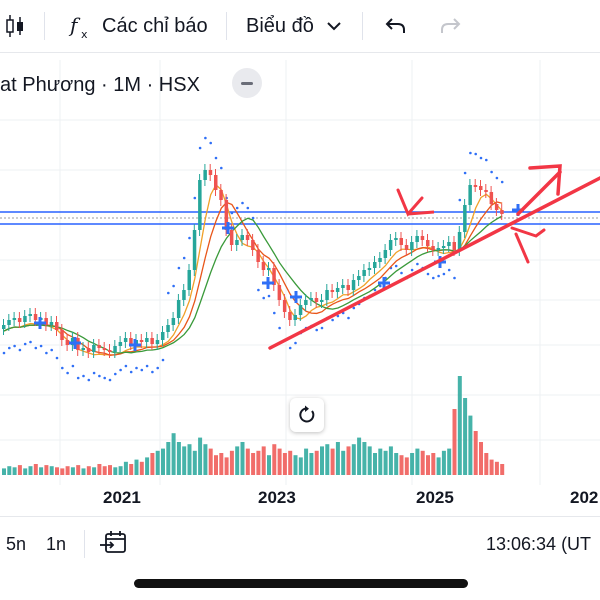 The height and width of the screenshot is (600, 600). I want to click on top-toolbar: f x Các chỉ báo Biểu đồ, so click(300, 26).